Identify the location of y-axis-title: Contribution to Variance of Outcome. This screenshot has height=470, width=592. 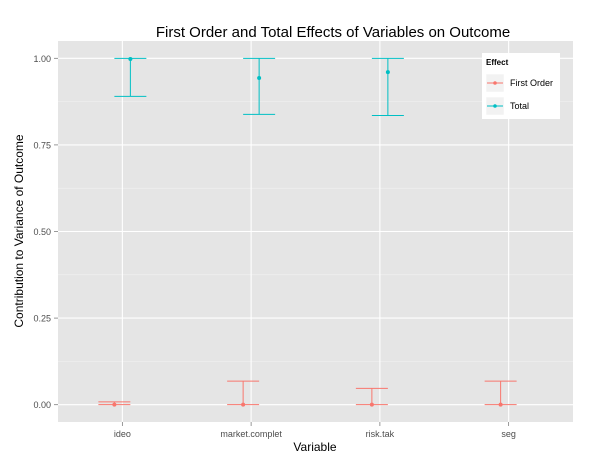
(19, 231).